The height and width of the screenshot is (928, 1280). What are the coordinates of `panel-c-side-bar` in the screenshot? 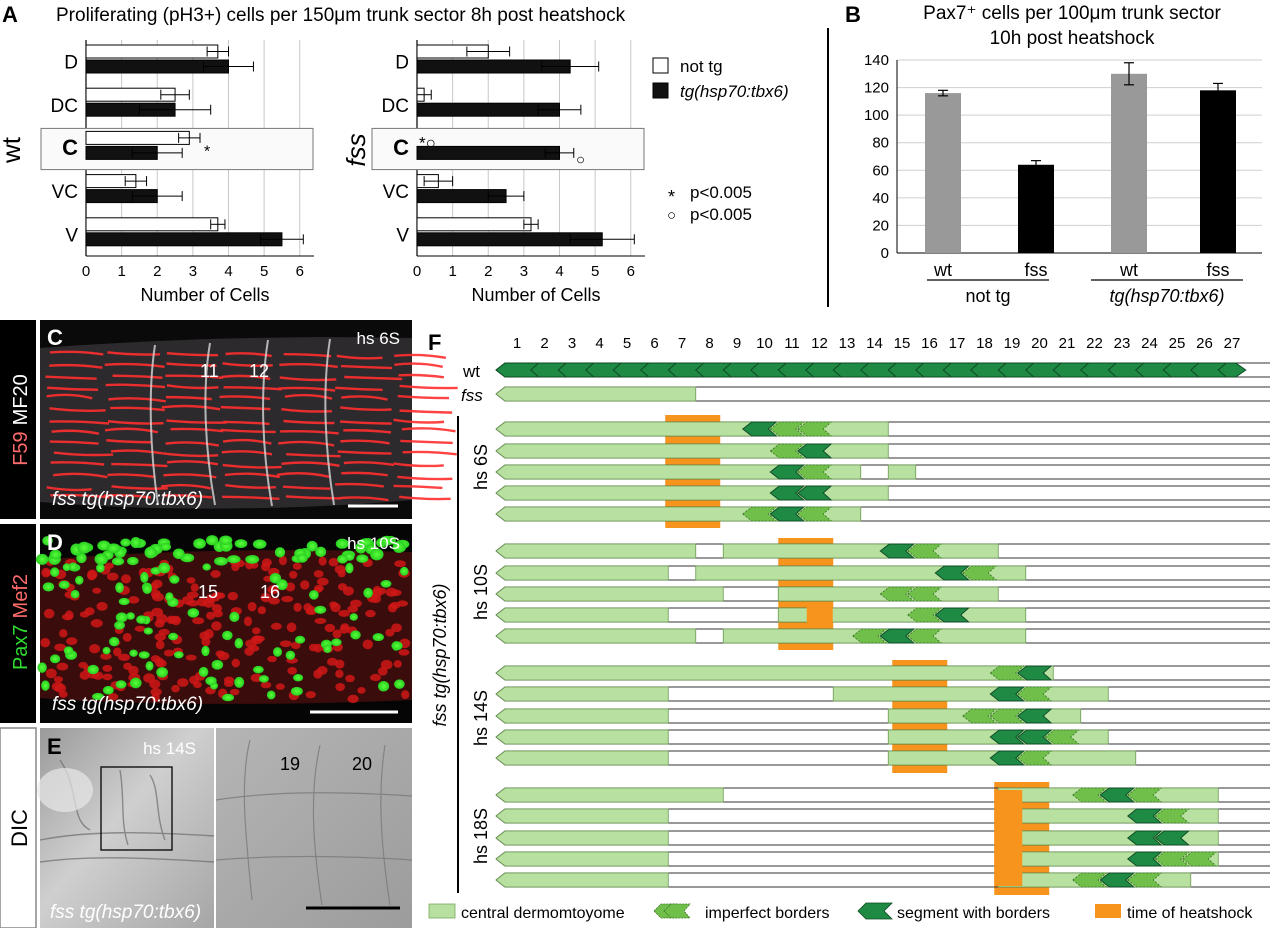 It's located at (18, 419).